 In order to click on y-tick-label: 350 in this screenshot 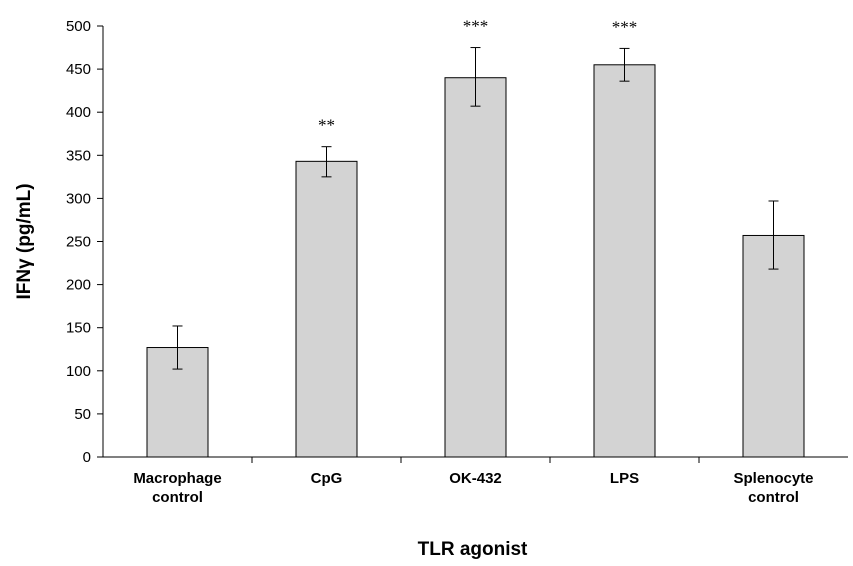, I will do `click(78, 155)`.